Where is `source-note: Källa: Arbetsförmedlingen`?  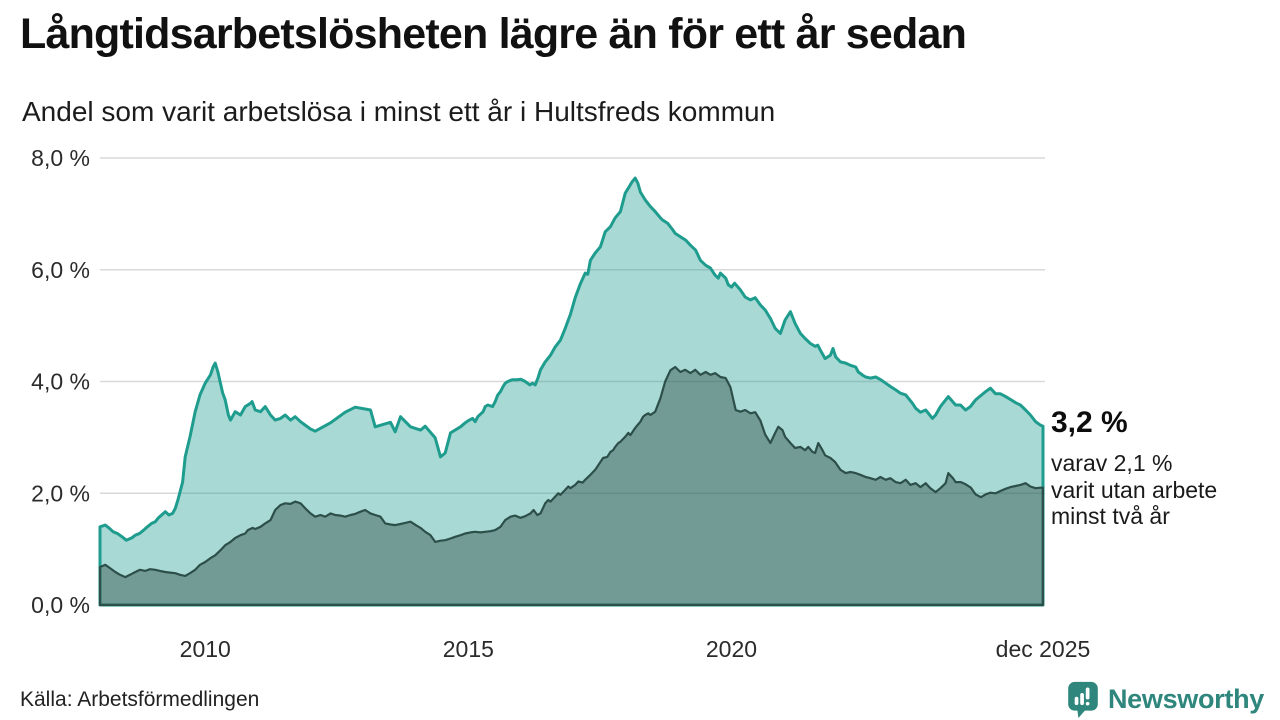
source-note: Källa: Arbetsförmedlingen is located at coordinates (140, 699).